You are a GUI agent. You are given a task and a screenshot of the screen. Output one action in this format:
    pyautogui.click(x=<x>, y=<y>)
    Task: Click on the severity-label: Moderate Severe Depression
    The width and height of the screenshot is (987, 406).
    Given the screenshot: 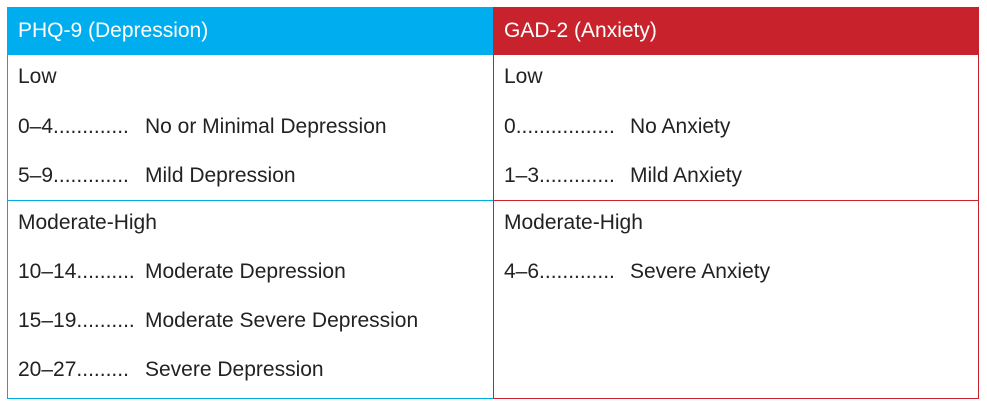 What is the action you would take?
    pyautogui.click(x=282, y=320)
    